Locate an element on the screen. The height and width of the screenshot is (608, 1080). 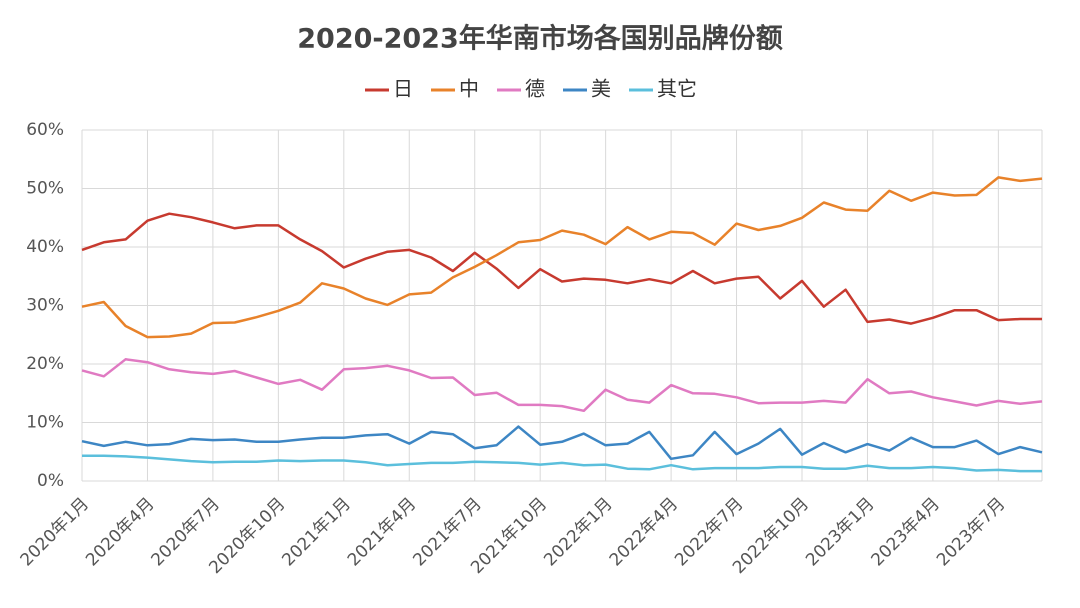
x-tick-label: 2022年4月 is located at coordinates (644, 532).